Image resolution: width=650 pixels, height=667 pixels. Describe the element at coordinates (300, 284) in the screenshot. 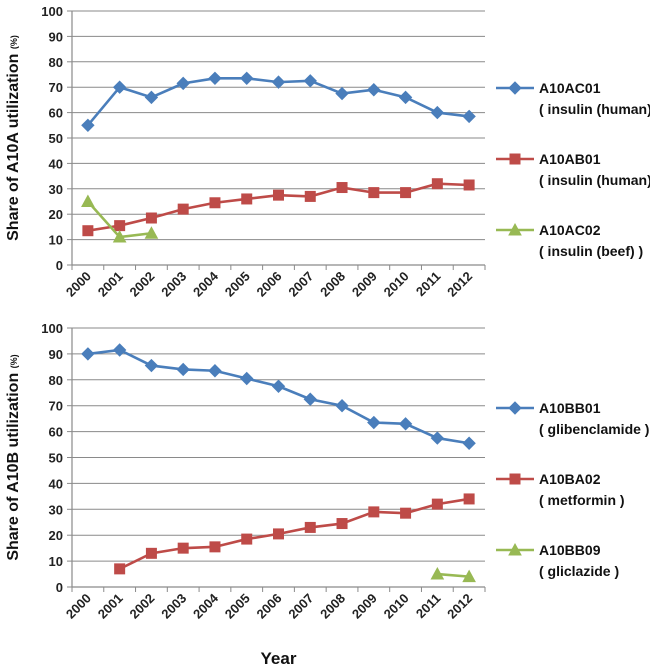

I see `x-tick-label: 2007` at that location.